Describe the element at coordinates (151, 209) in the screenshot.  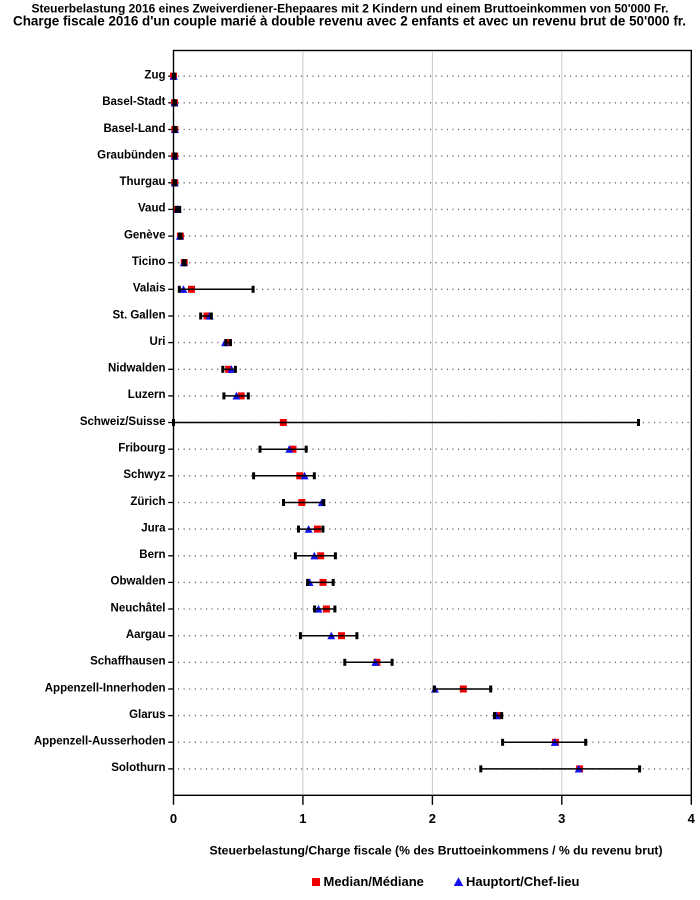
I see `svg-text: Vaud` at that location.